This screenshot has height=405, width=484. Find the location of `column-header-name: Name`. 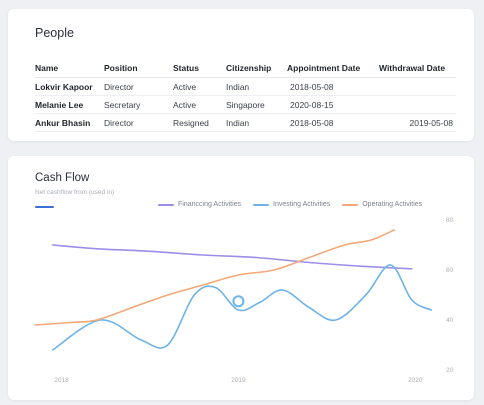

column-header-name: Name is located at coordinates (69, 69).